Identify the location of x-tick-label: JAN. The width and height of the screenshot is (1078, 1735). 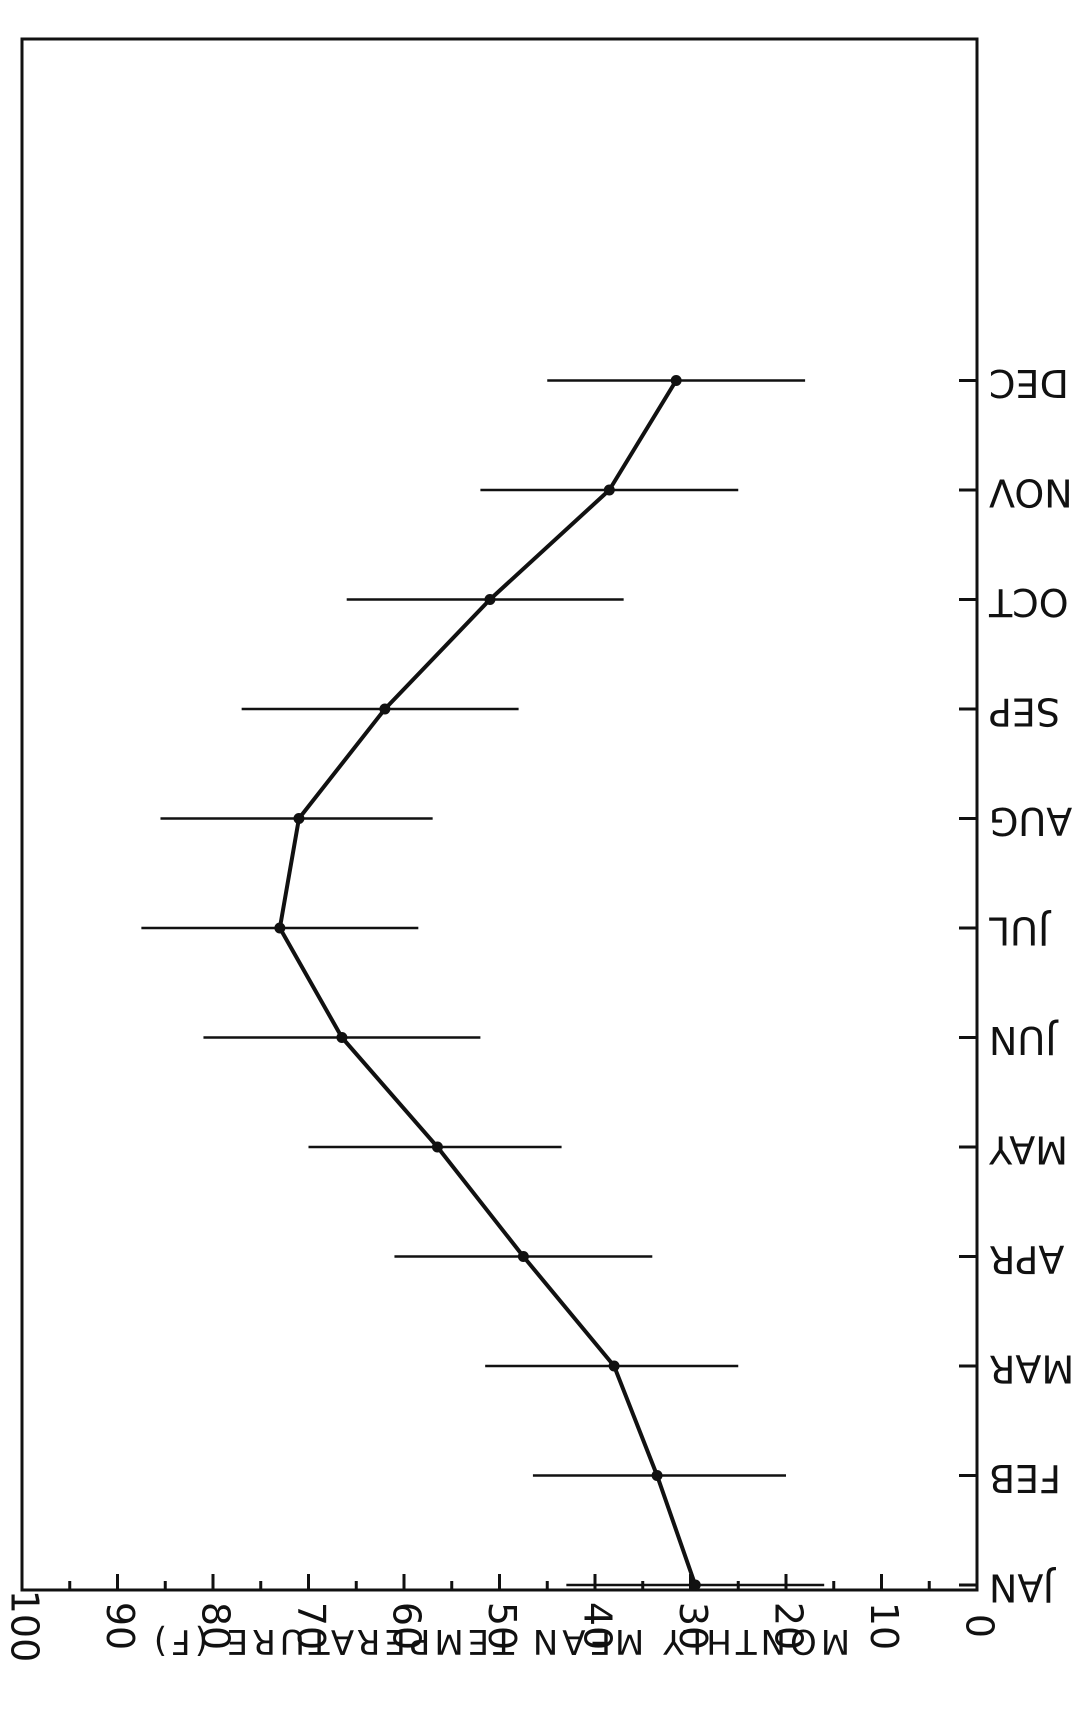
(1022, 1588).